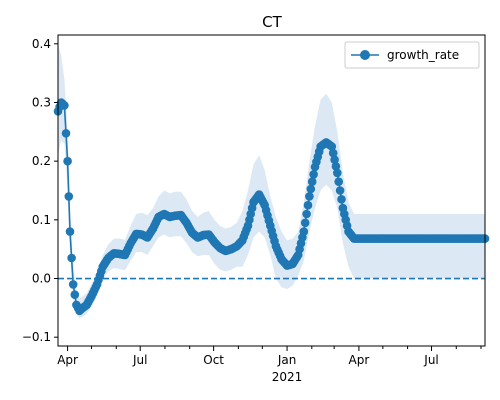 The height and width of the screenshot is (400, 500). What do you see at coordinates (41, 161) in the screenshot?
I see `y-tick-label: 0.2` at bounding box center [41, 161].